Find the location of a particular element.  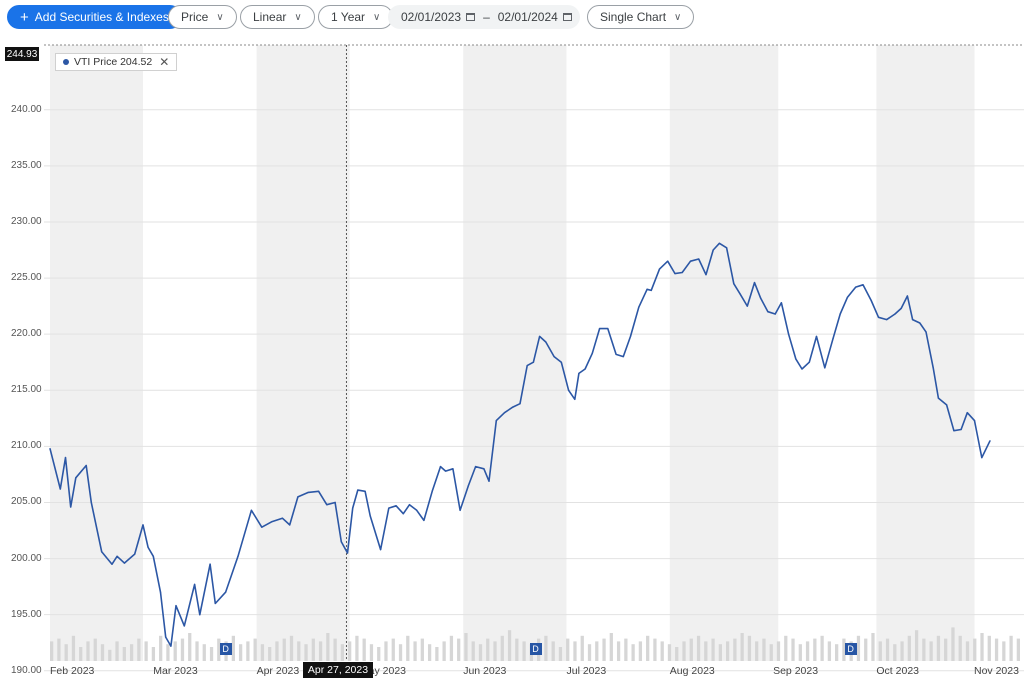

scale-dropdown: Linear ∨ is located at coordinates (277, 17).